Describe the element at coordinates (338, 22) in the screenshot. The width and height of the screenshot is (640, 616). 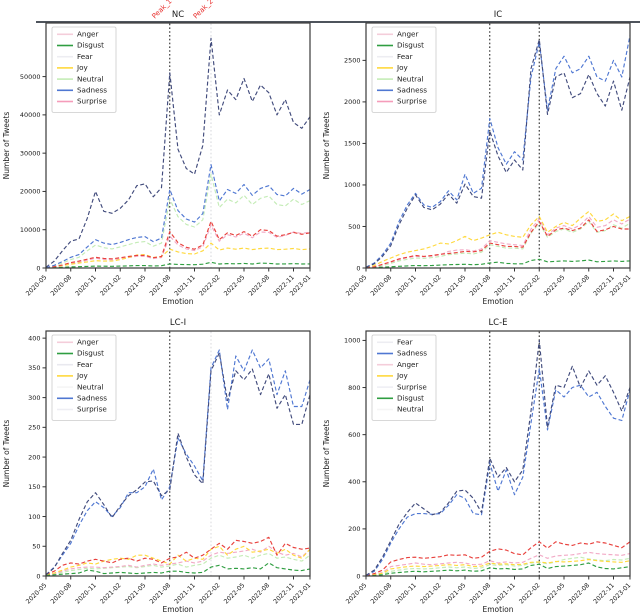
I see `figure-top-rule` at that location.